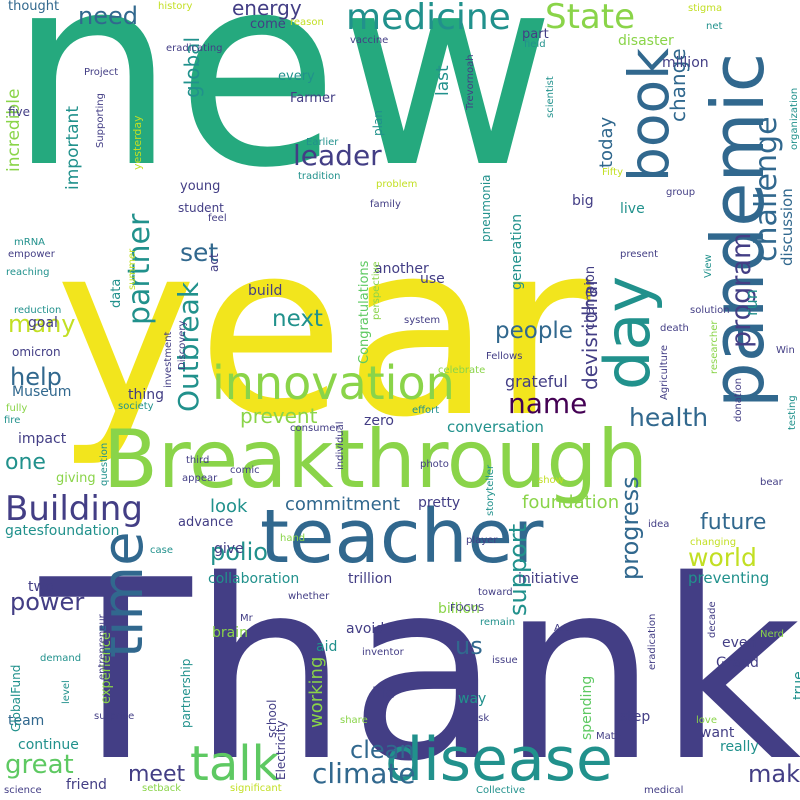  What do you see at coordinates (217, 218) in the screenshot?
I see `word-feel: feel` at bounding box center [217, 218].